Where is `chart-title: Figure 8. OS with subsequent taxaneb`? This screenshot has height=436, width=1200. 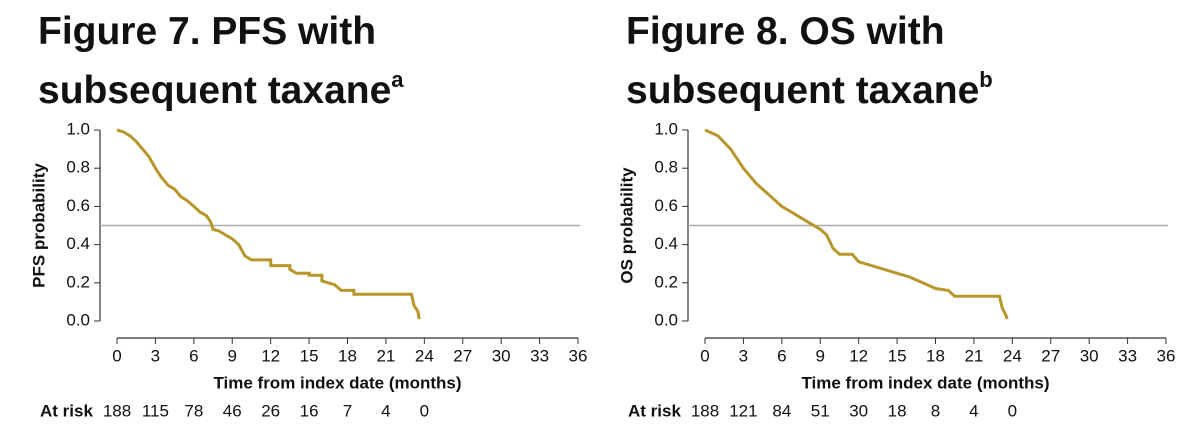 chart-title: Figure 8. OS with subsequent taxaneb is located at coordinates (836, 61).